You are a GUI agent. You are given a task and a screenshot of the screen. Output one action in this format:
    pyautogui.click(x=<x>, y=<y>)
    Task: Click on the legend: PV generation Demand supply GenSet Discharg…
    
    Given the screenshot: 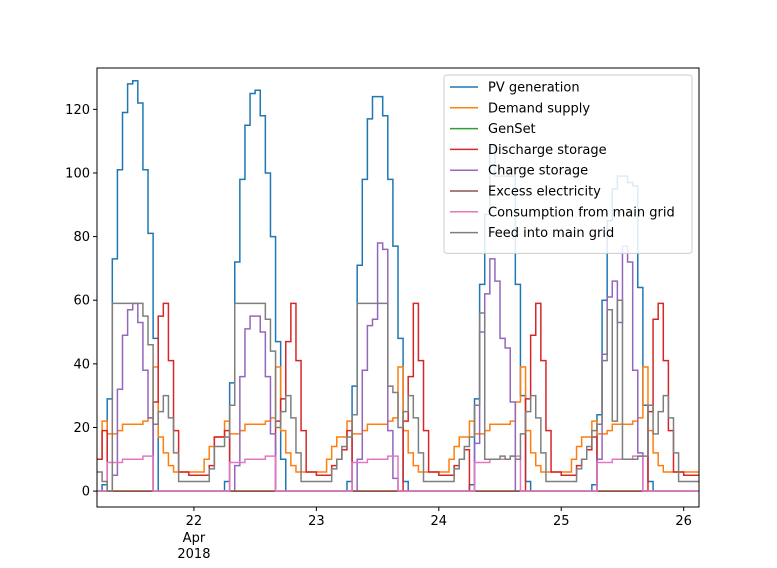 What is the action you would take?
    pyautogui.click(x=568, y=164)
    